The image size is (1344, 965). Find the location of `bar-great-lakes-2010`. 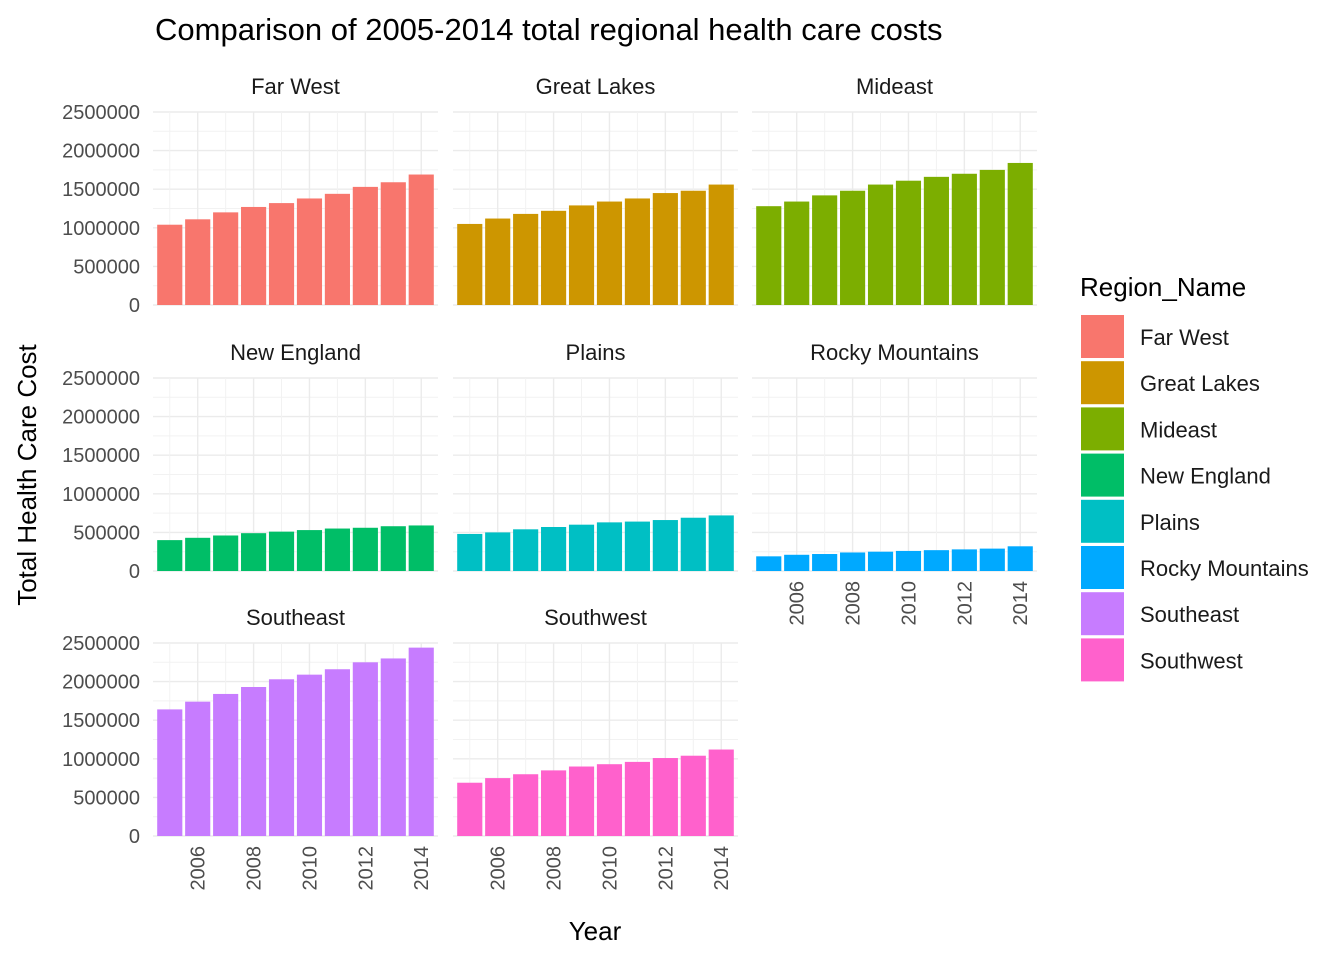

bar-great-lakes-2010 is located at coordinates (609, 253).